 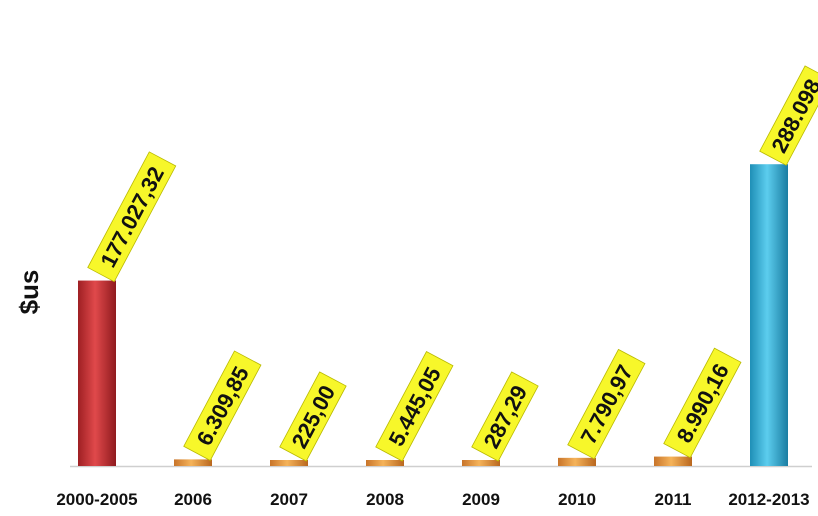 I want to click on data-label-2010: 7.790,97, so click(x=606, y=404).